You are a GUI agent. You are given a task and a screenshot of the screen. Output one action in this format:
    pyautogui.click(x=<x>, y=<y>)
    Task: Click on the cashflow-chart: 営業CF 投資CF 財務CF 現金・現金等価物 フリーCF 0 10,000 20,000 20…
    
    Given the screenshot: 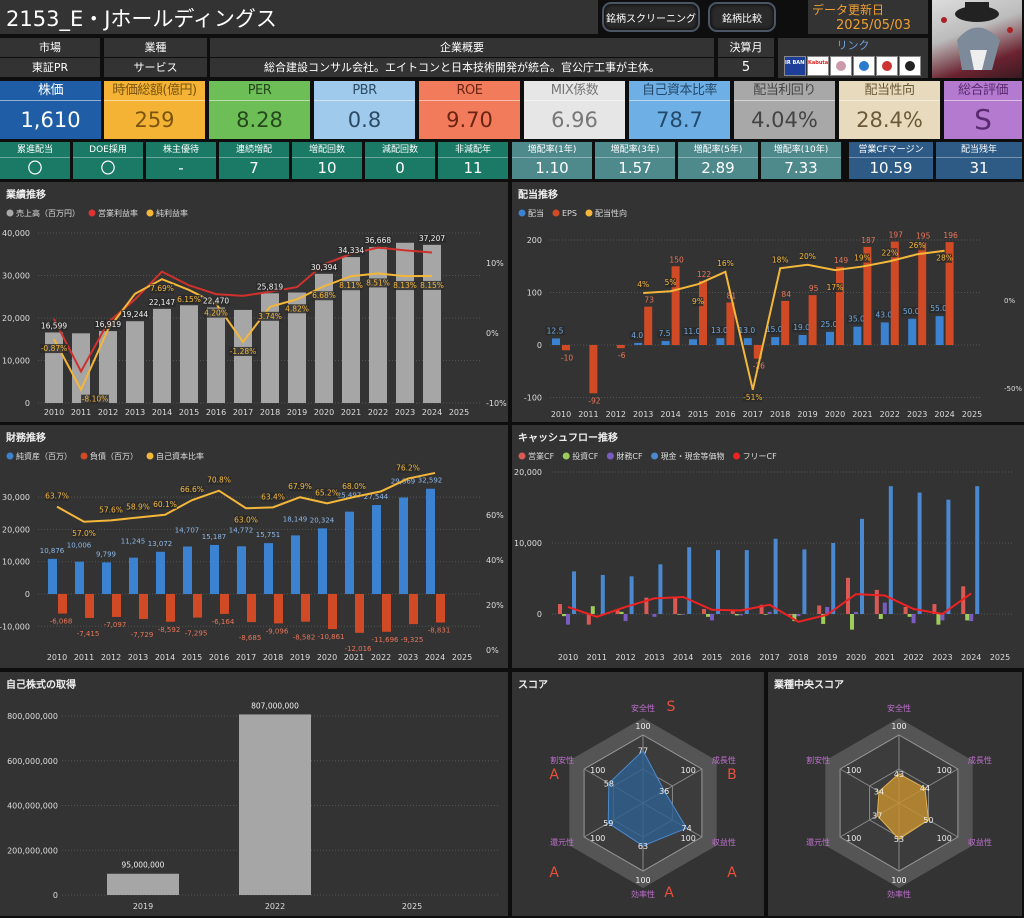 What is the action you would take?
    pyautogui.click(x=763, y=556)
    